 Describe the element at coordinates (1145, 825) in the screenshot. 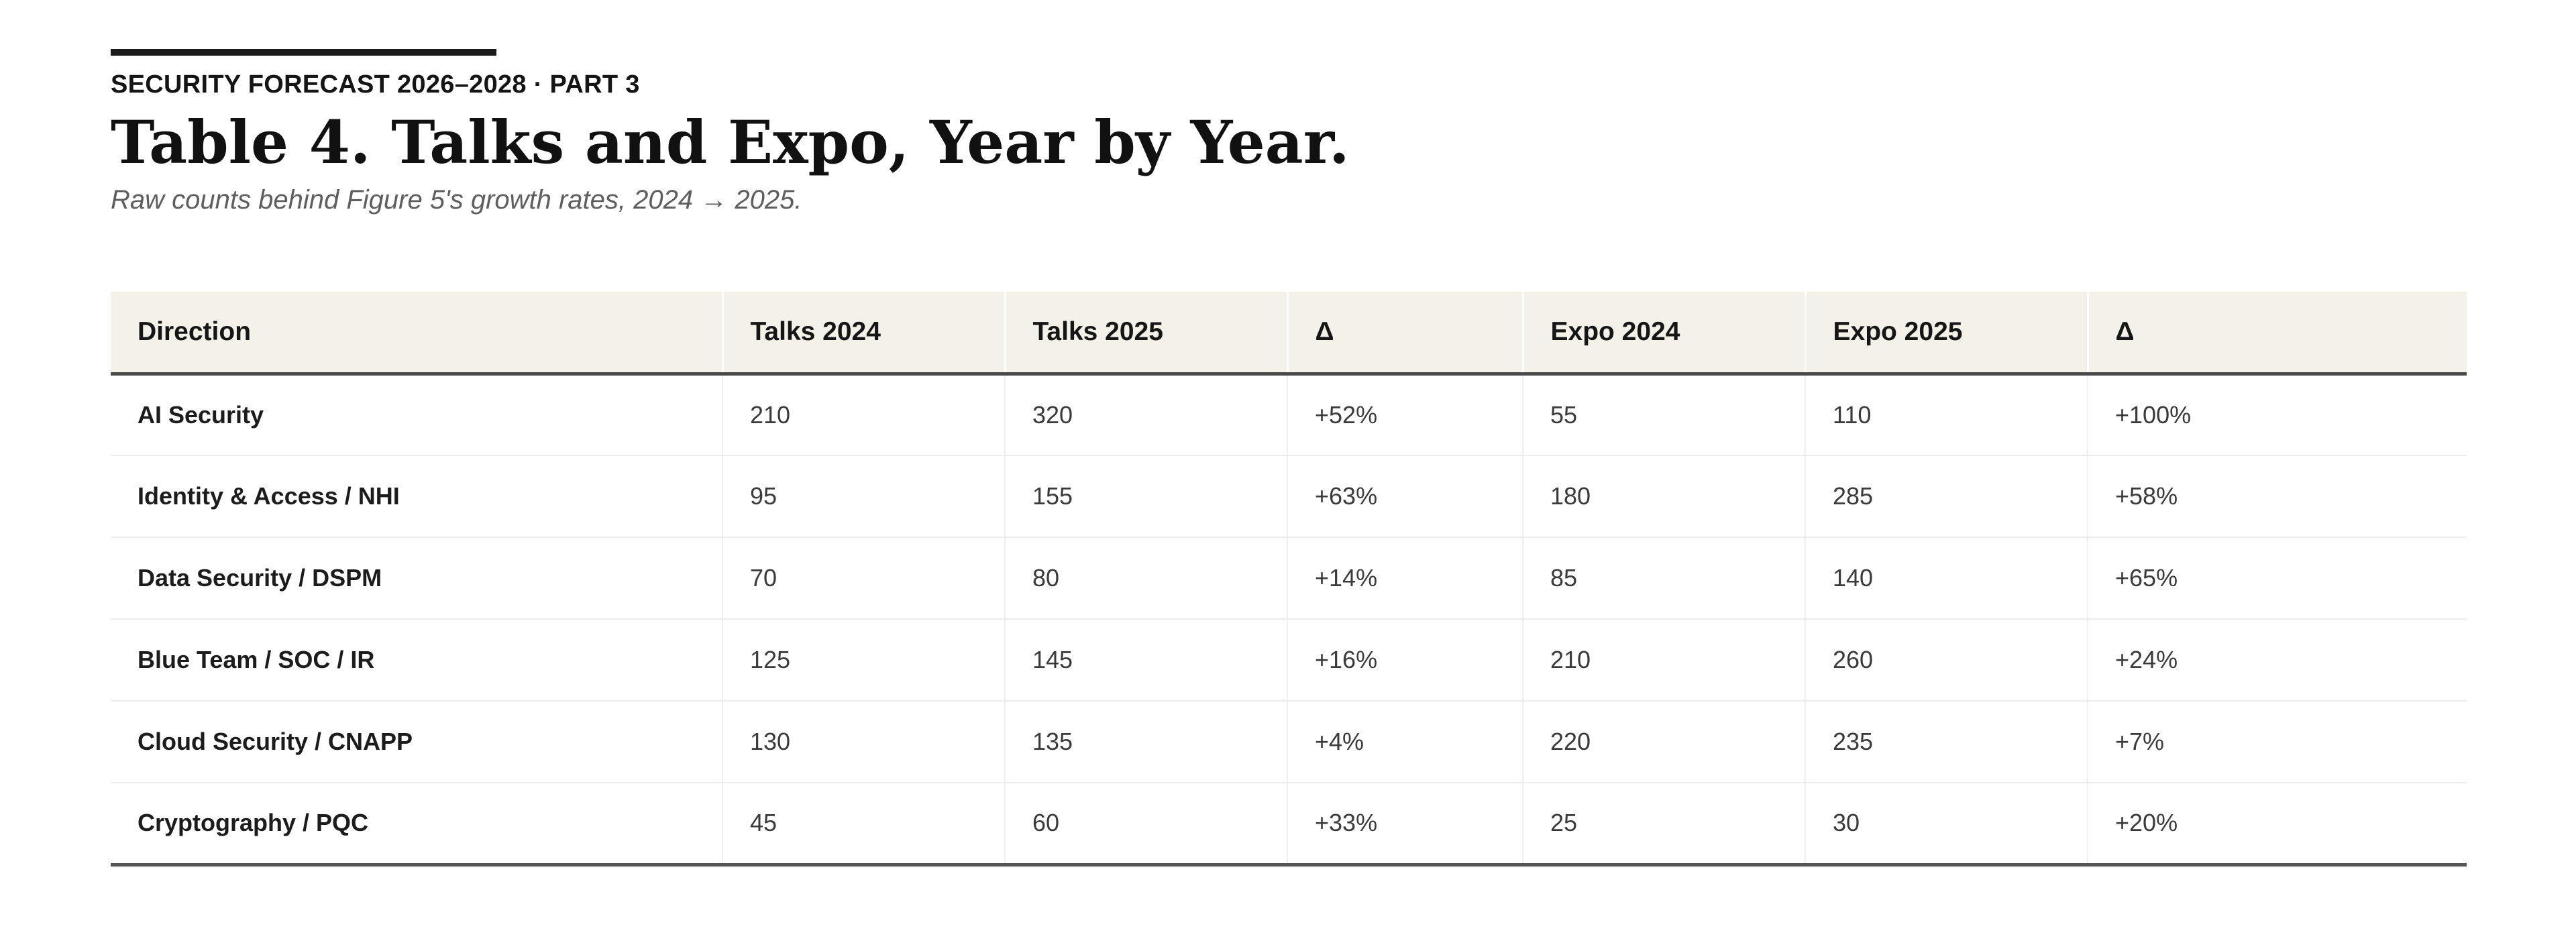

I see `talks-2025-cell: 60` at that location.